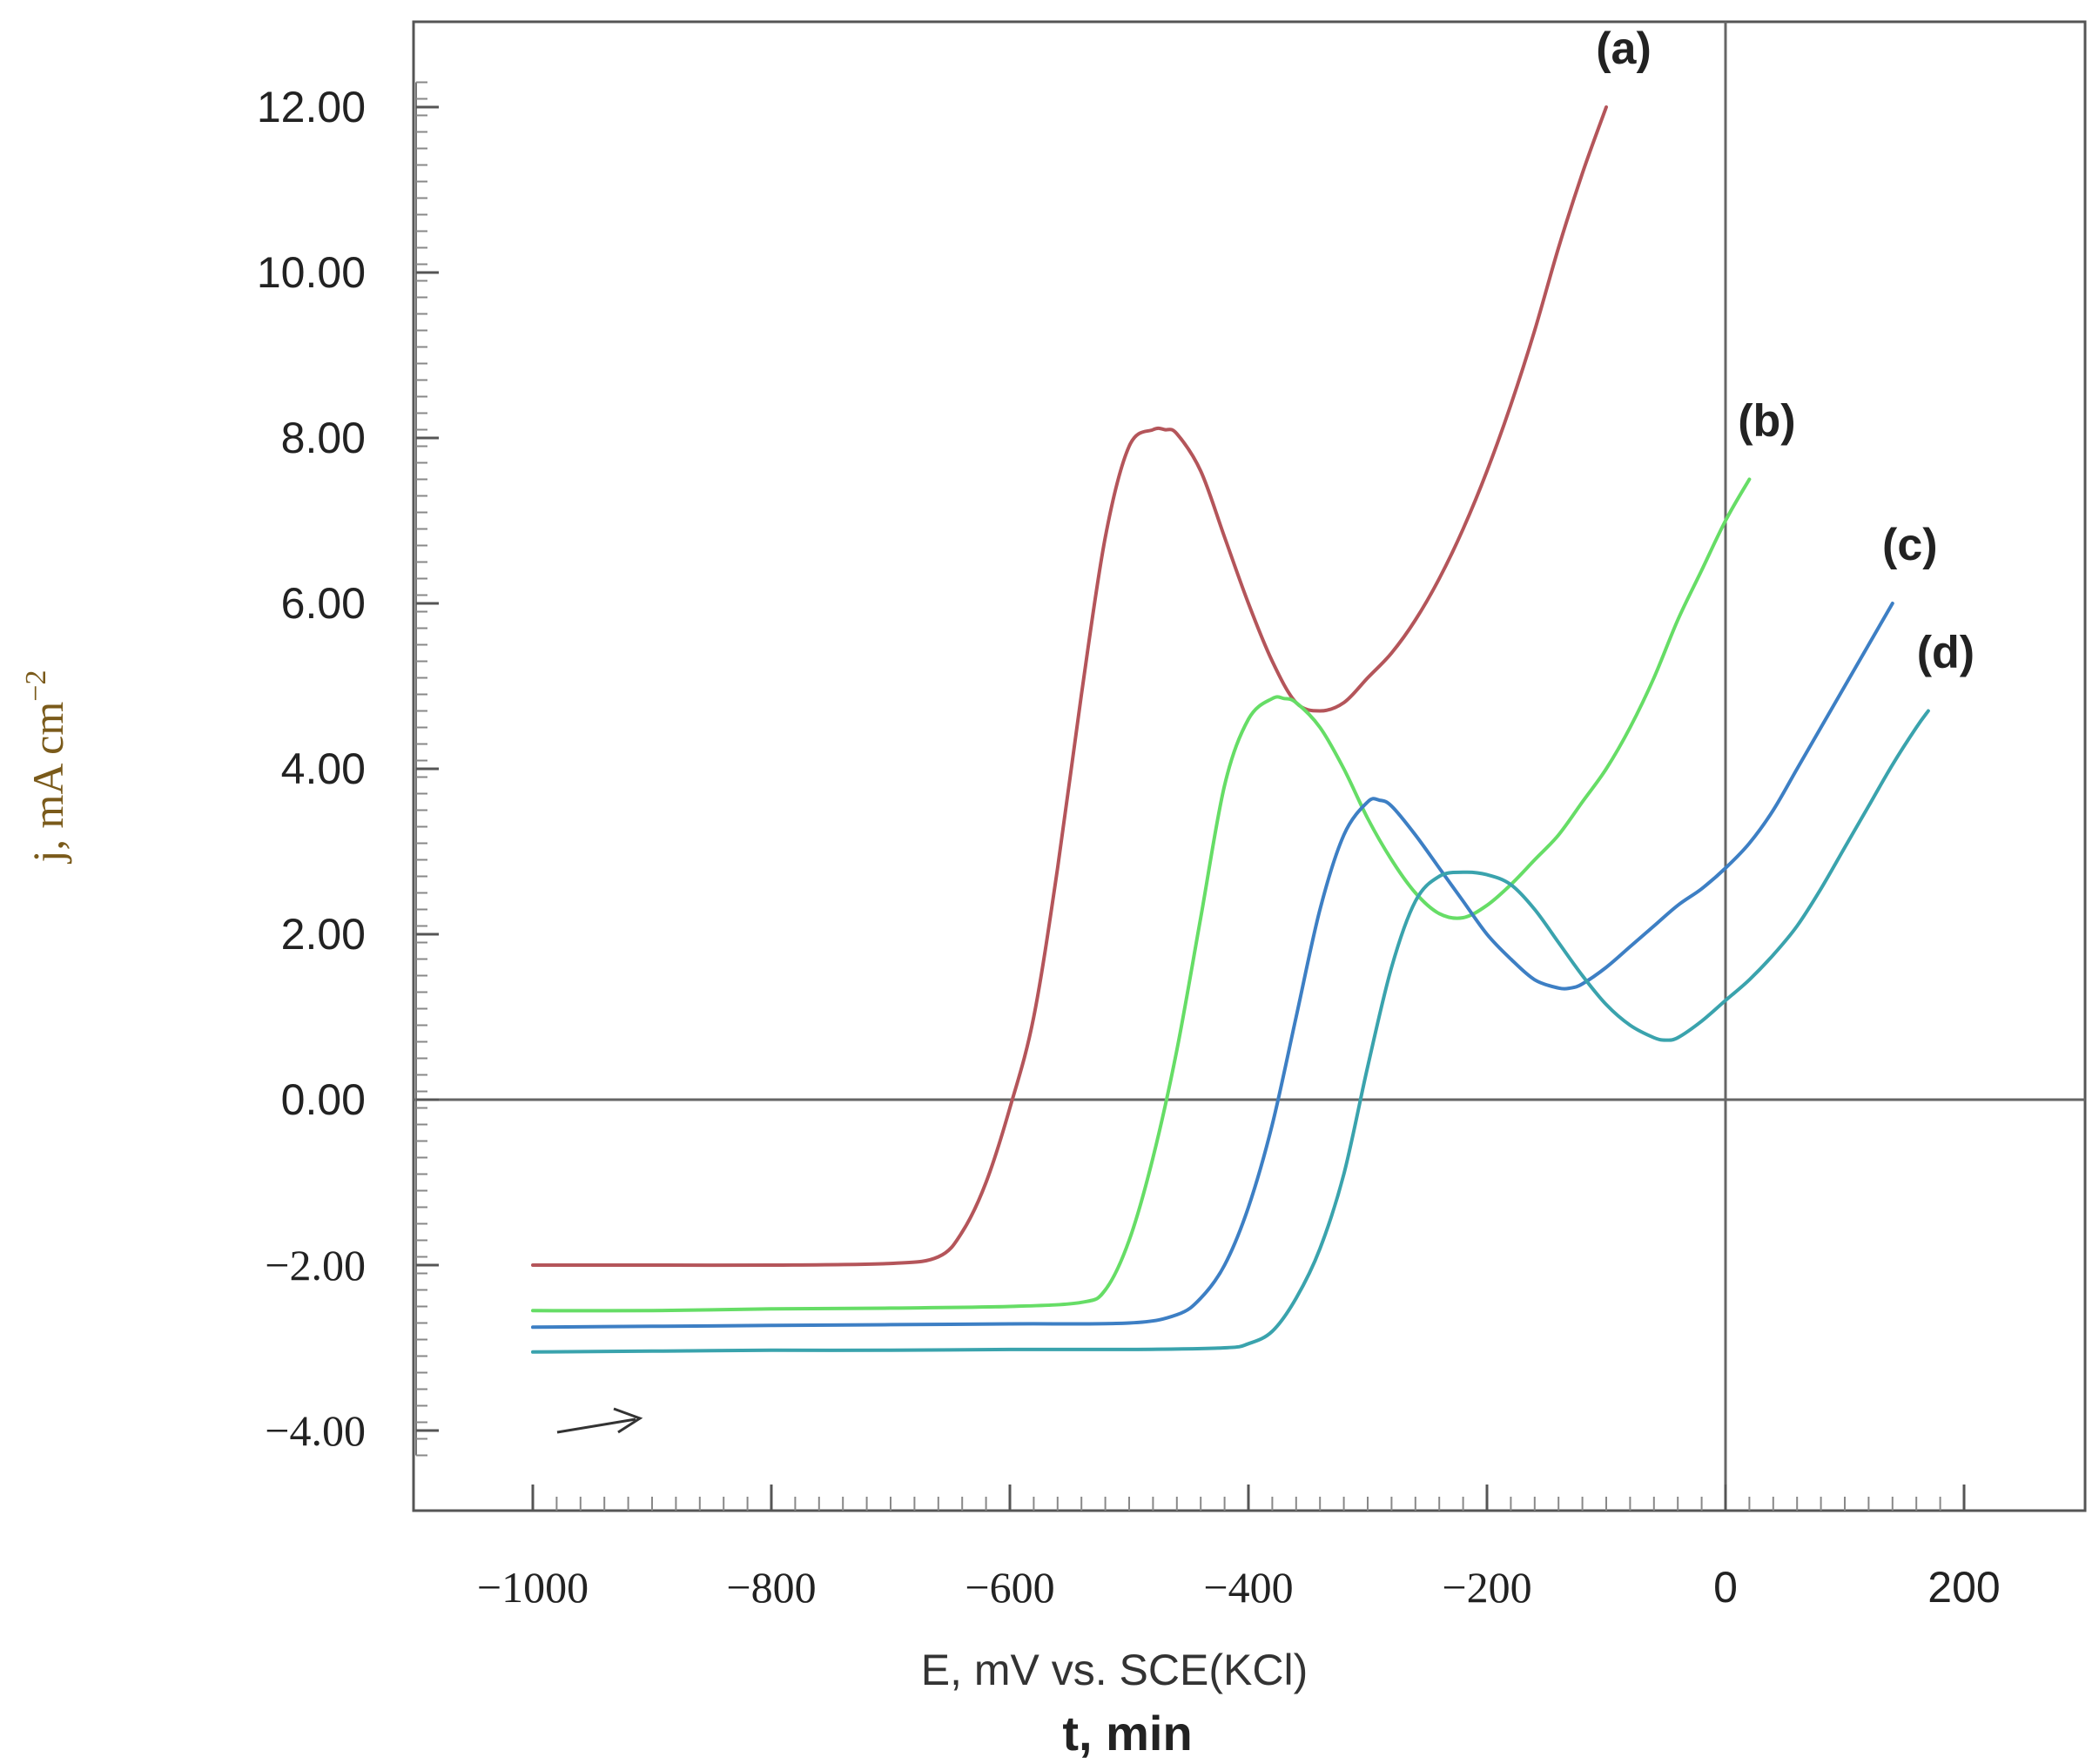 Image resolution: width=2099 pixels, height=1764 pixels. Describe the element at coordinates (599, 1420) in the screenshot. I see `scan-direction-arrow` at that location.